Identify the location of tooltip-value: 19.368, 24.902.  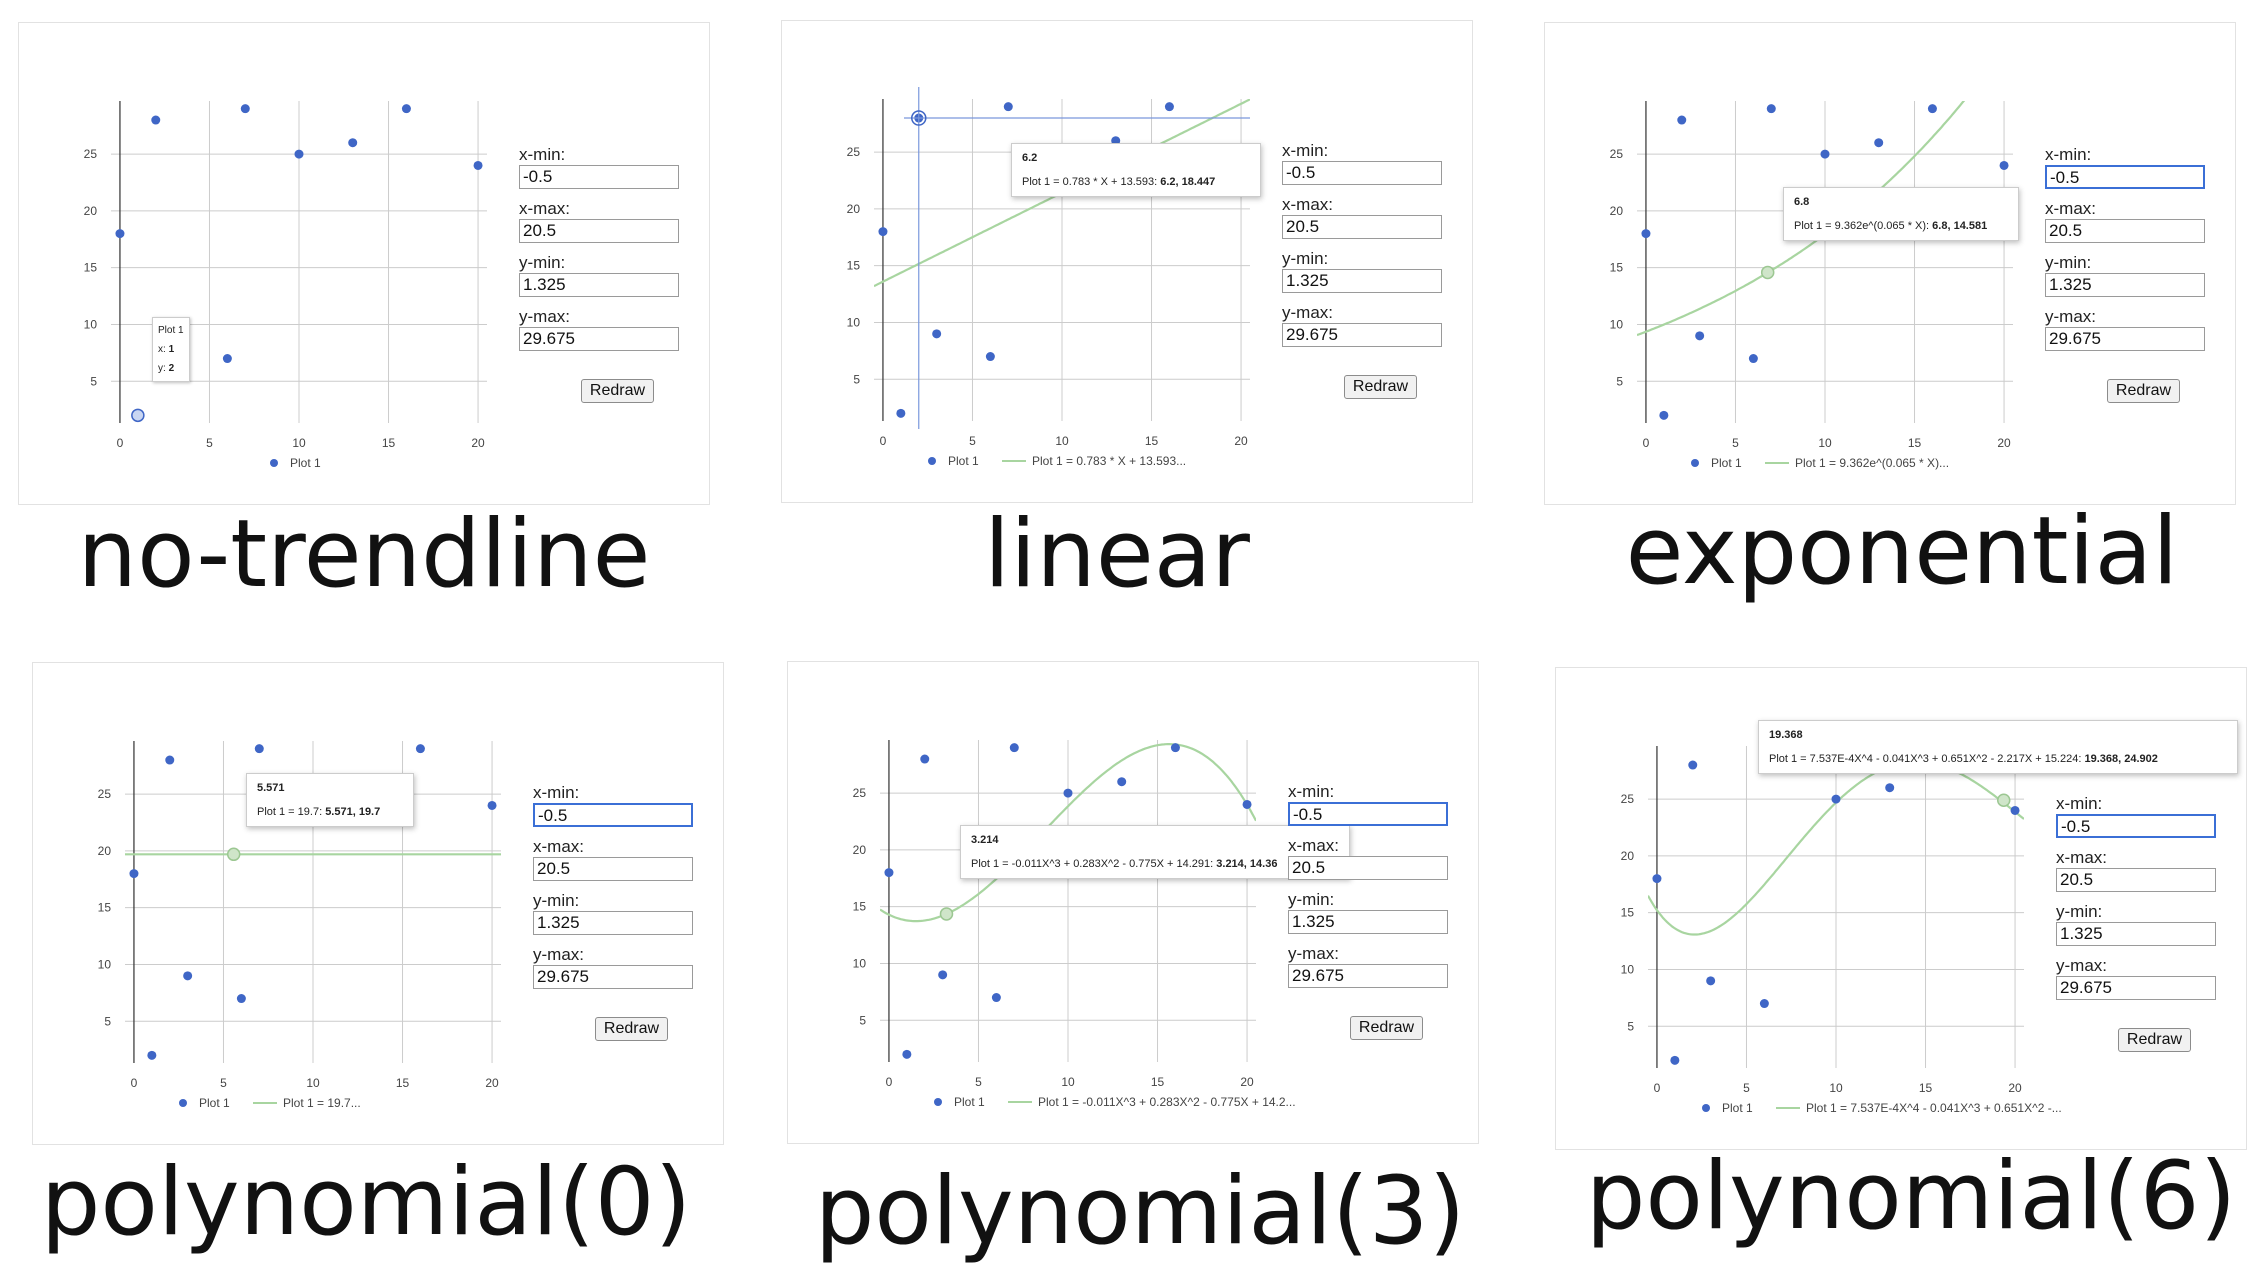
(2121, 759).